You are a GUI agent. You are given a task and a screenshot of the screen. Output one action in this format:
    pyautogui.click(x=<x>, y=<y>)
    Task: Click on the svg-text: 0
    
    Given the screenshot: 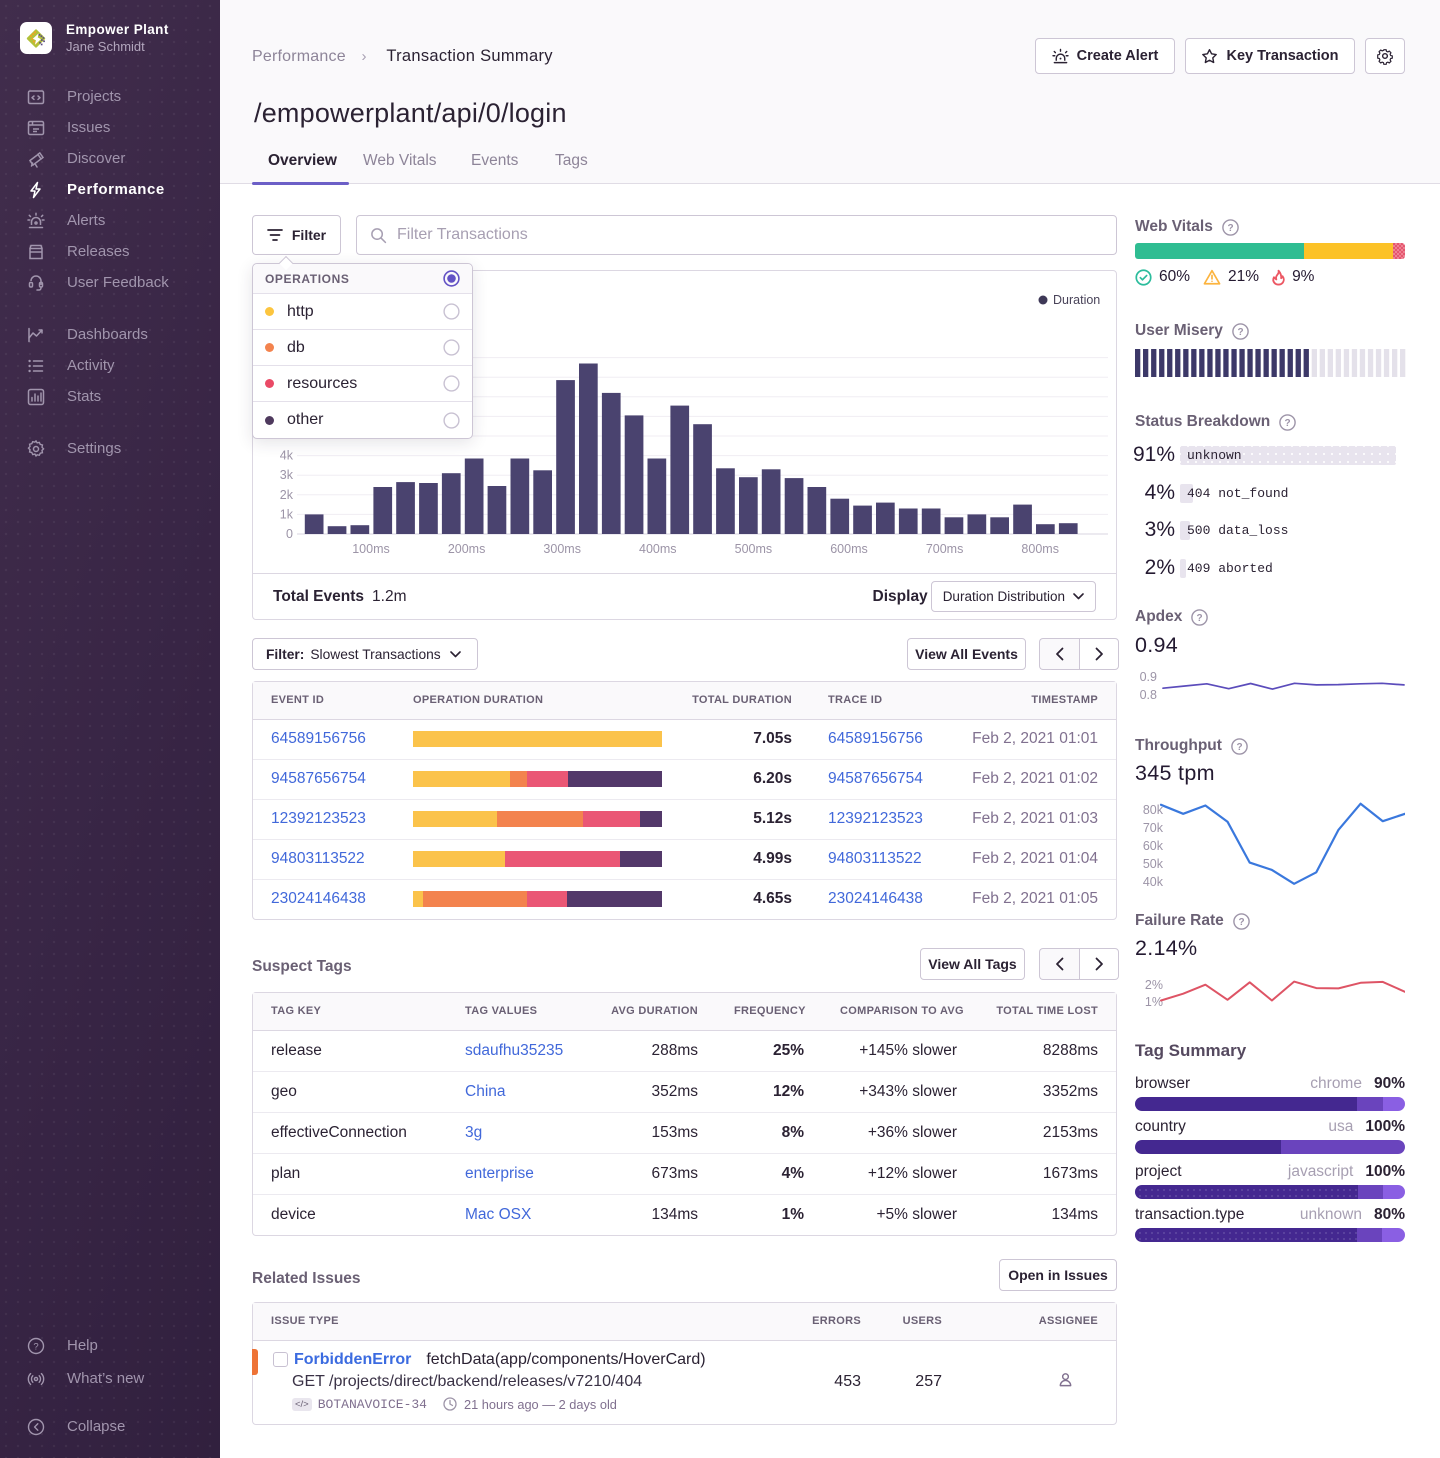 What is the action you would take?
    pyautogui.click(x=289, y=534)
    